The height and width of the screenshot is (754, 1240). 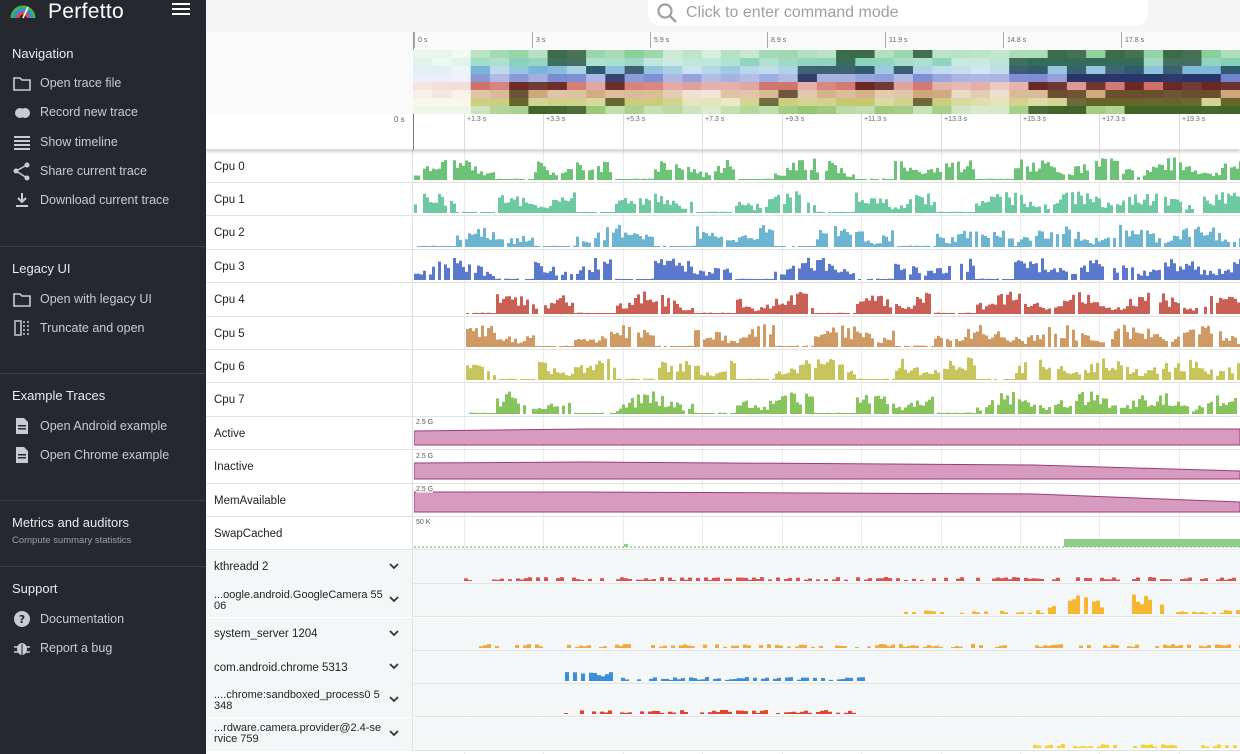 I want to click on track-memavailable: MemAvailable 2.5 G, so click(x=723, y=500).